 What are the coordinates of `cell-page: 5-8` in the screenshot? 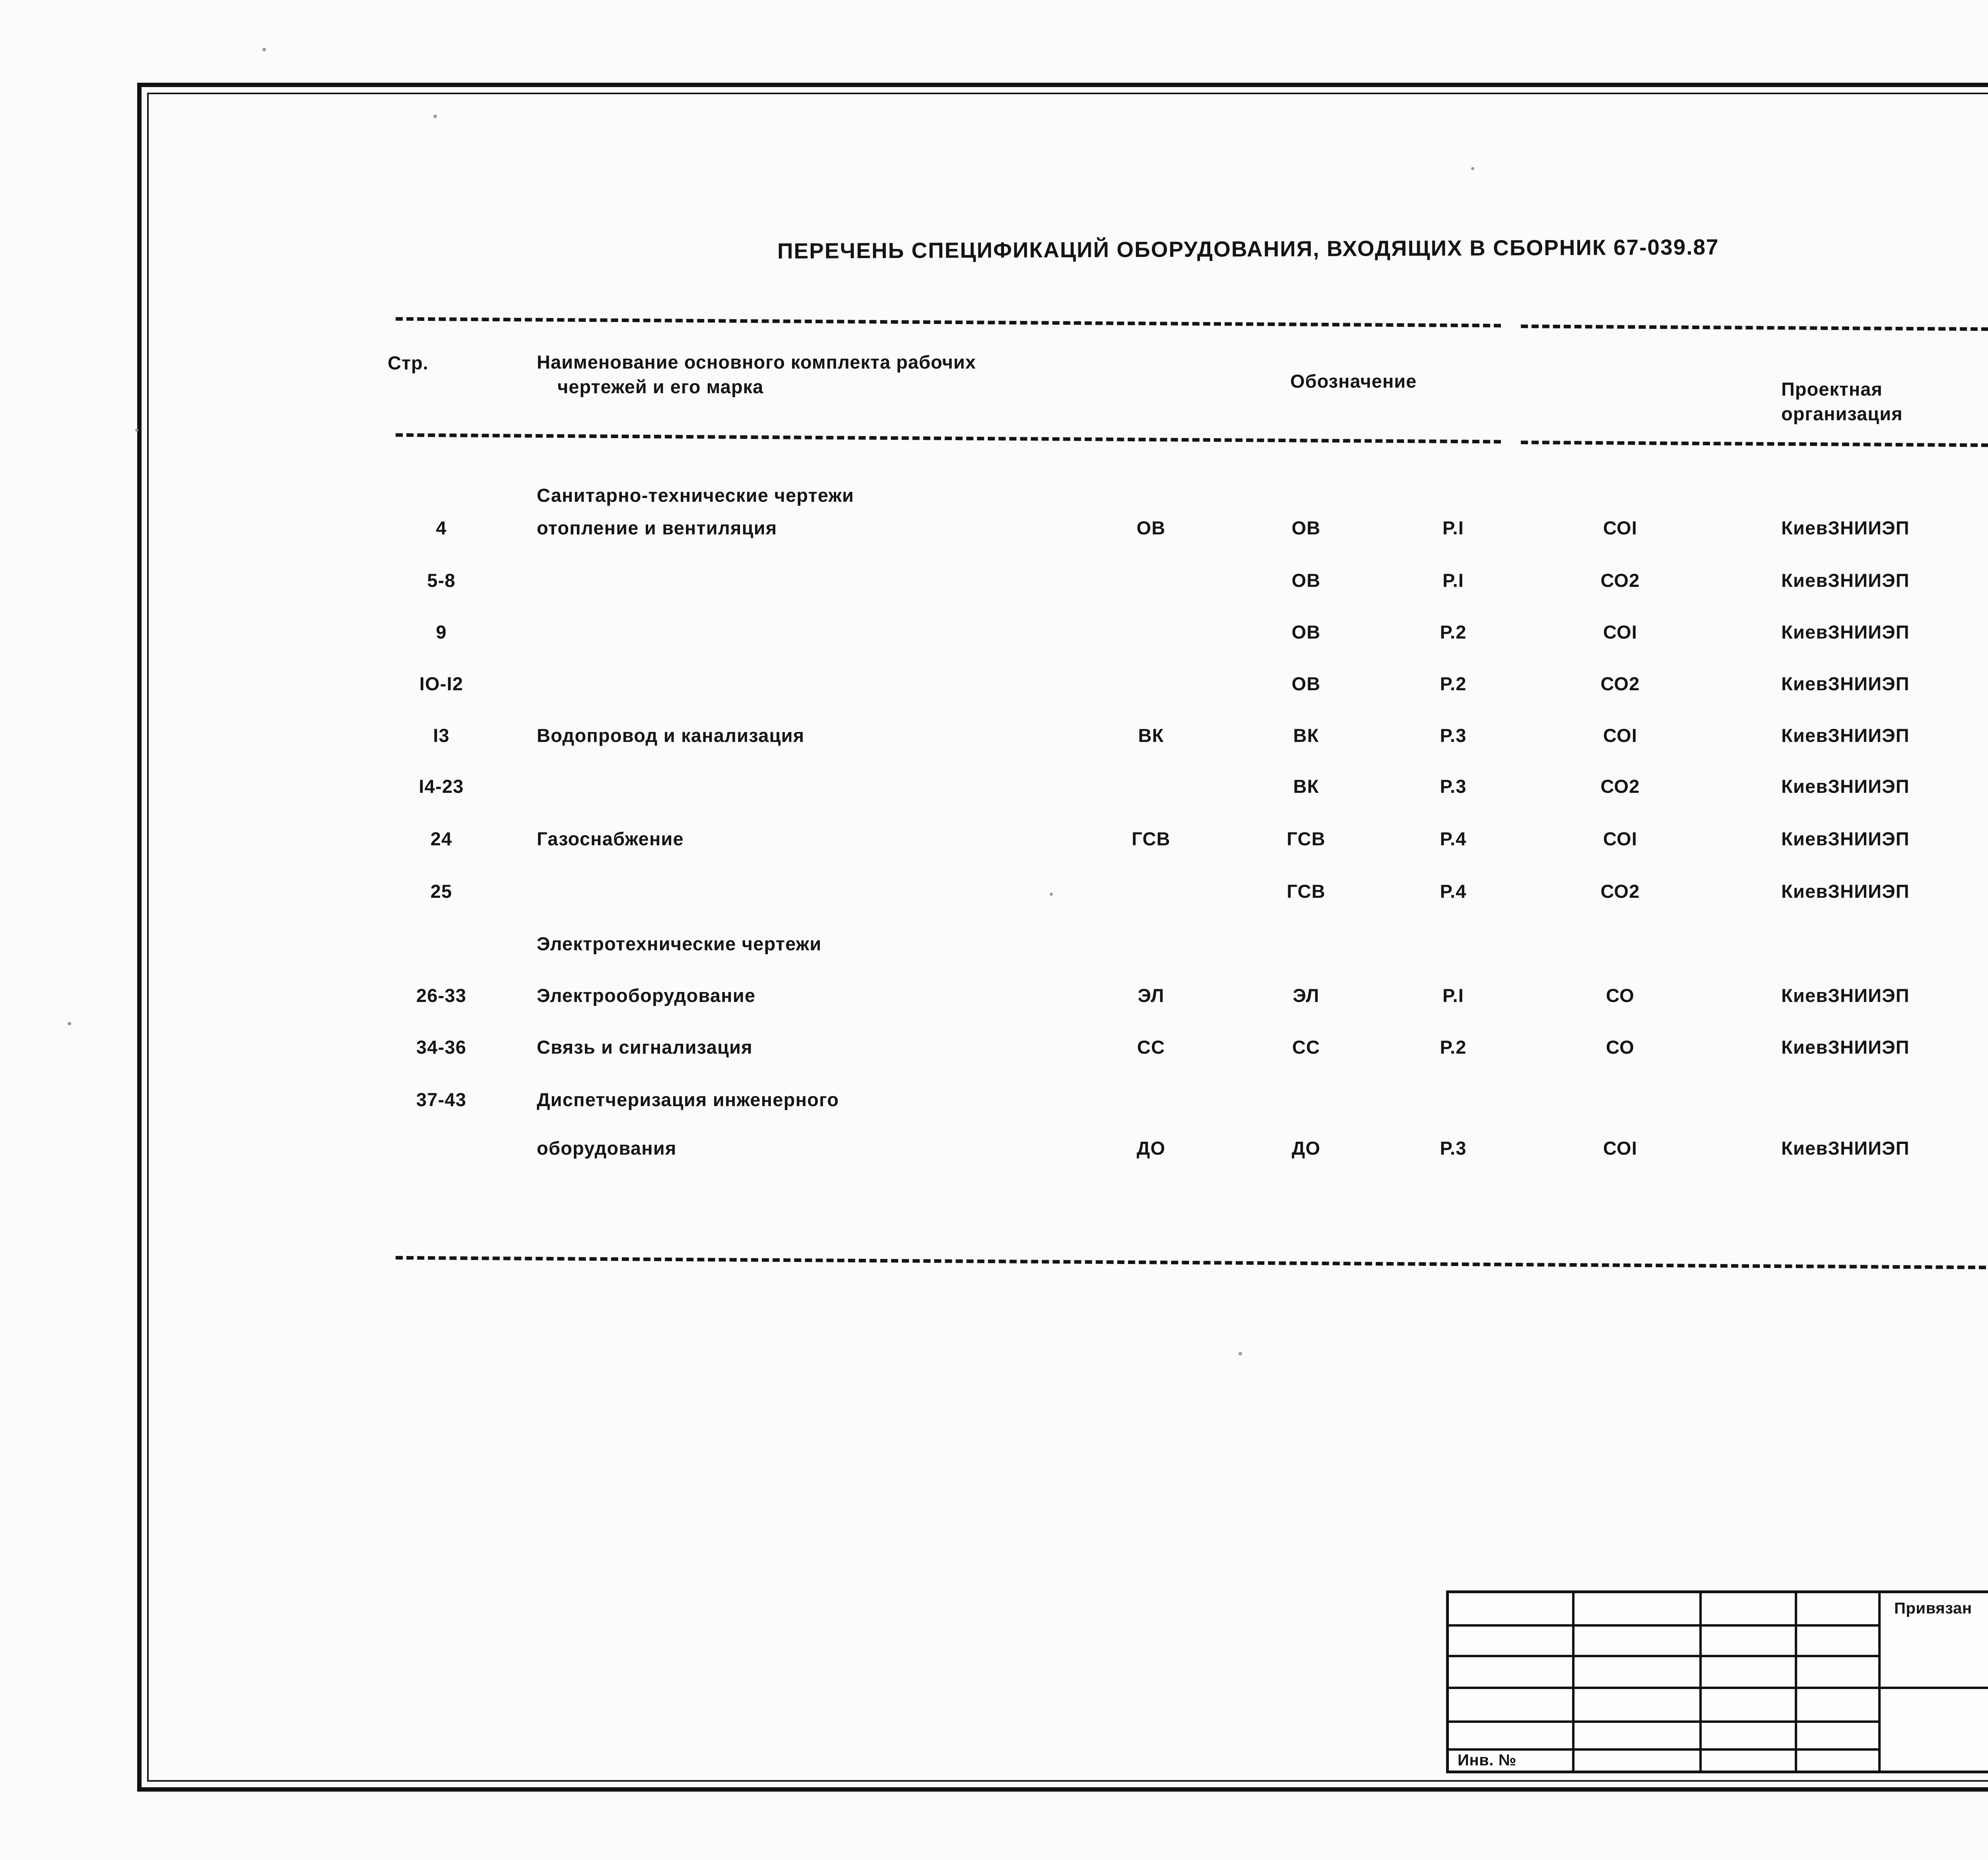 It's located at (441, 580).